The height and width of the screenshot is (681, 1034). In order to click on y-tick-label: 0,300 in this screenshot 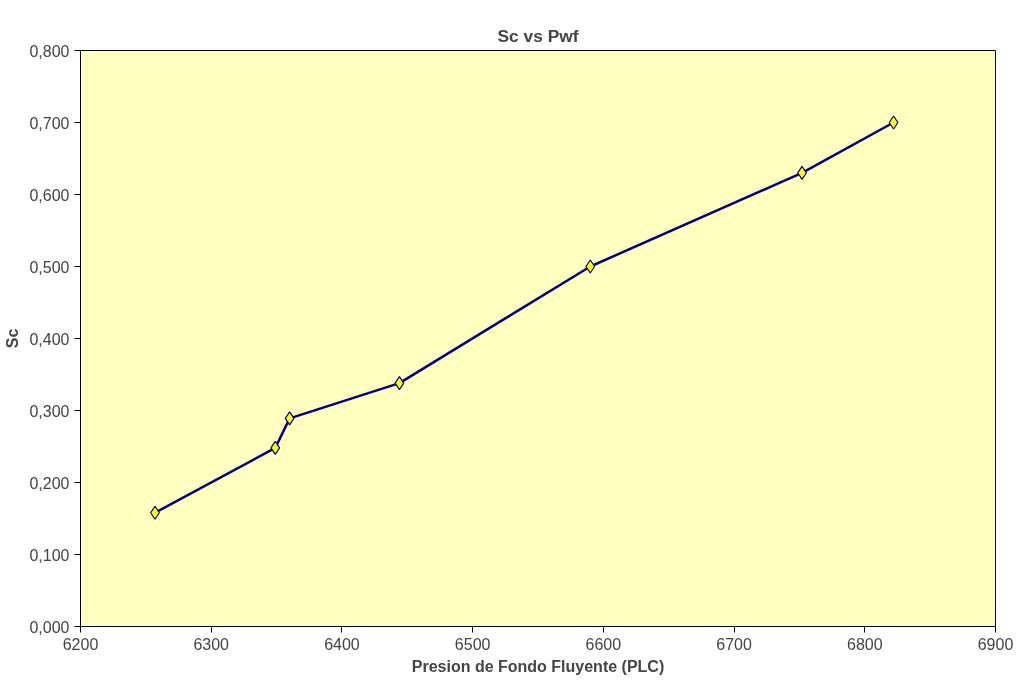, I will do `click(49, 411)`.